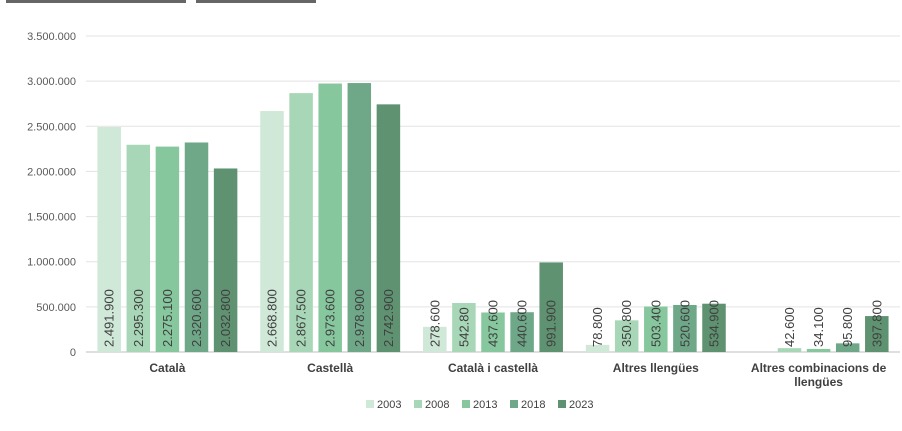  Describe the element at coordinates (359, 318) in the screenshot. I see `data-label: 2.978.900` at that location.